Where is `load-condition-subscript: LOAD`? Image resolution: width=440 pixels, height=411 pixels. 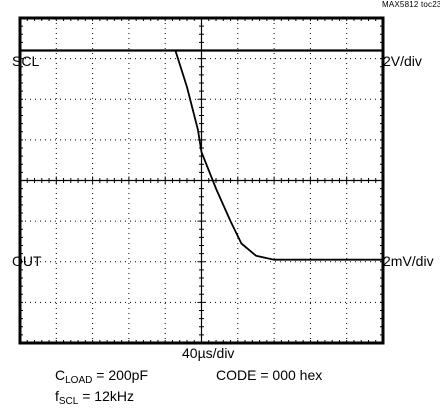 load-condition-subscript: LOAD is located at coordinates (79, 380).